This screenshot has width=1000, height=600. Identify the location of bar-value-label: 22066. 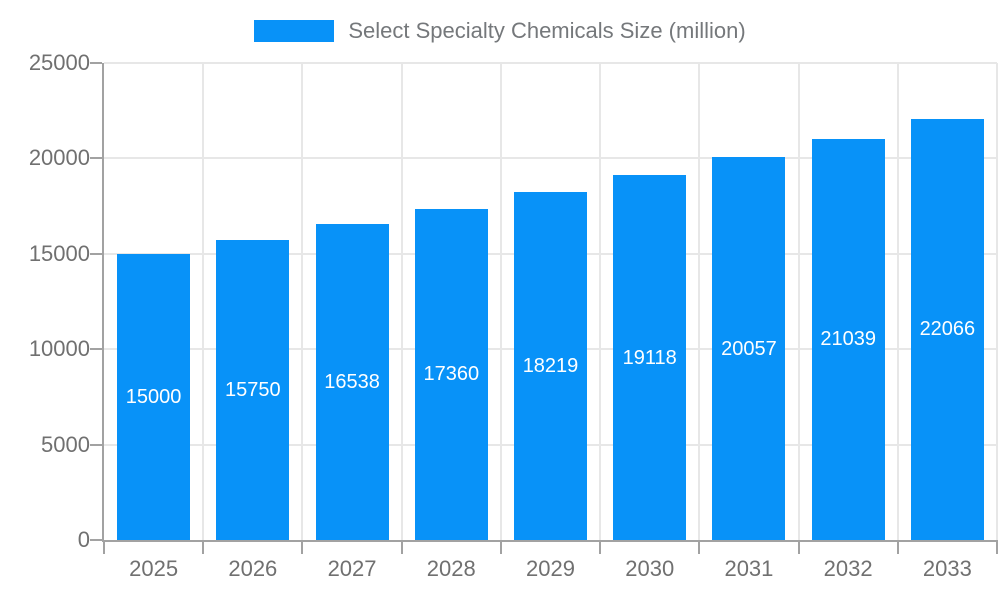
(947, 329).